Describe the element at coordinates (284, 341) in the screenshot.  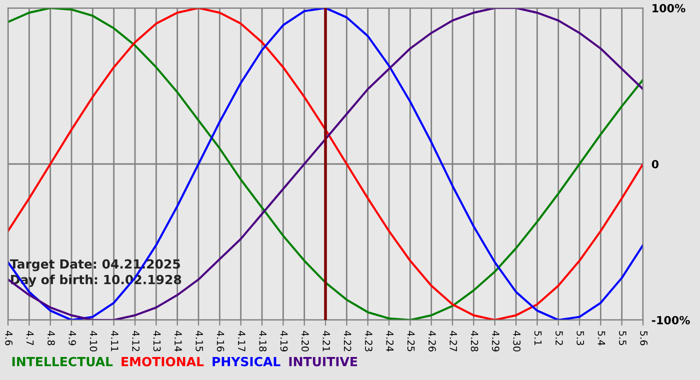
I see `x-tick-label: 4.19` at that location.